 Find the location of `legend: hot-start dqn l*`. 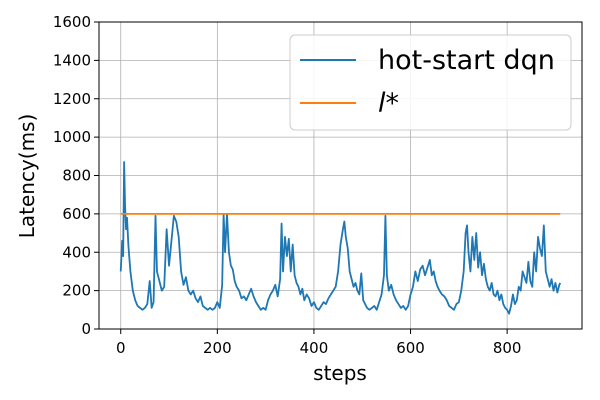

legend: hot-start dqn l* is located at coordinates (430, 82).